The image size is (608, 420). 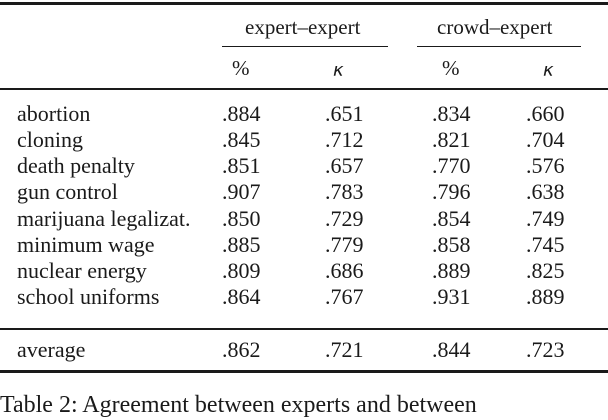 I want to click on cell-value: .845, so click(x=241, y=139).